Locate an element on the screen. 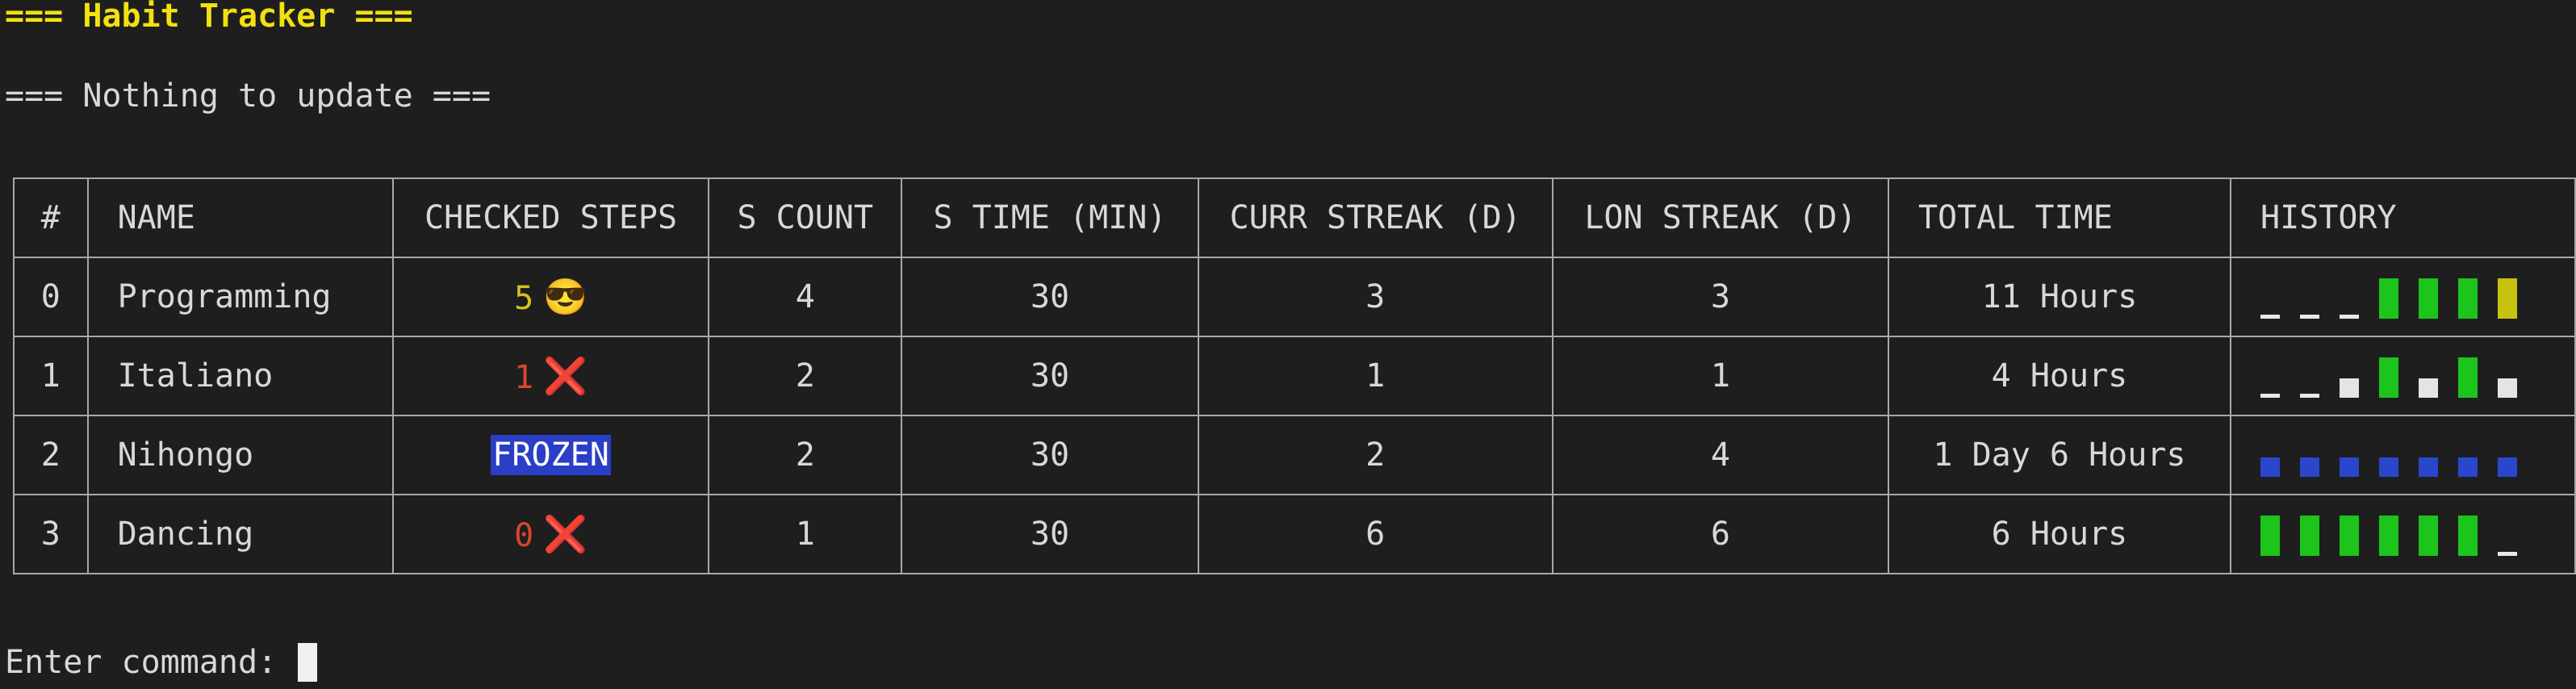 The height and width of the screenshot is (689, 2576). column-header-index: # is located at coordinates (51, 218).